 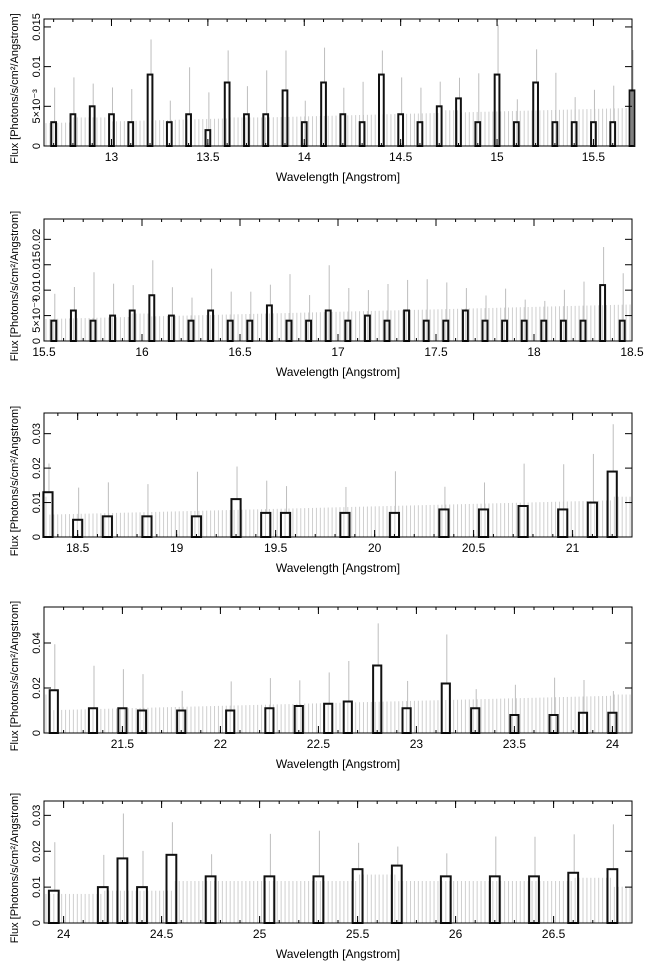 What do you see at coordinates (573, 548) in the screenshot?
I see `x-tick-label: 21` at bounding box center [573, 548].